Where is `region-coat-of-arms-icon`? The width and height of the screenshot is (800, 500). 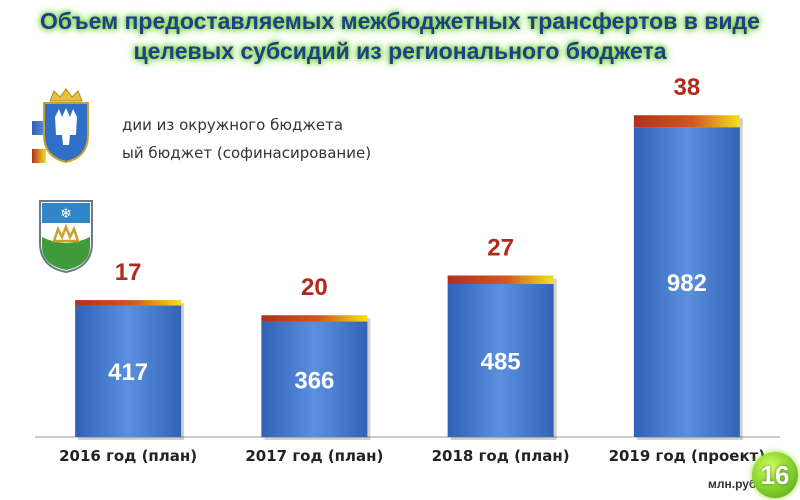
region-coat-of-arms-icon is located at coordinates (66, 125).